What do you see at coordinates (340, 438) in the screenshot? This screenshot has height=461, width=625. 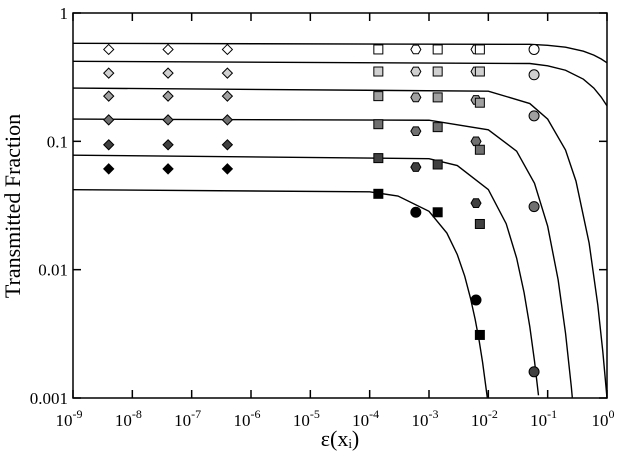 I see `x-axis-label: ε(xᵢ)` at bounding box center [340, 438].